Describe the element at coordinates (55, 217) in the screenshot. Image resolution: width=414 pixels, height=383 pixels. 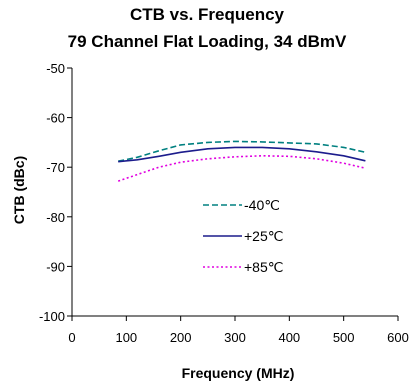
I see `y-tick-label: -80` at that location.